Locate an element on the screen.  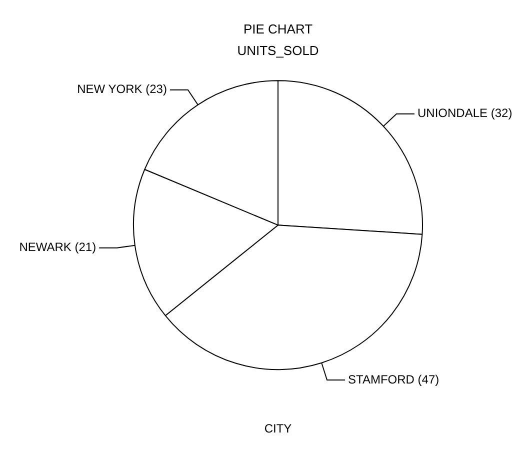
slice-label: NEWARK (21) is located at coordinates (57, 247).